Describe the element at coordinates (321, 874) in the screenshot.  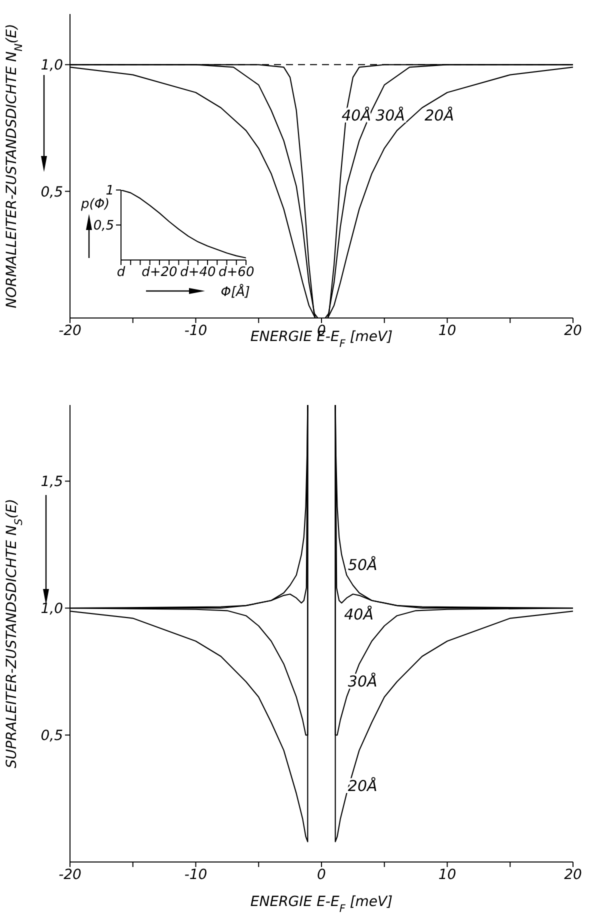
I see `x-tick-label: 0` at that location.